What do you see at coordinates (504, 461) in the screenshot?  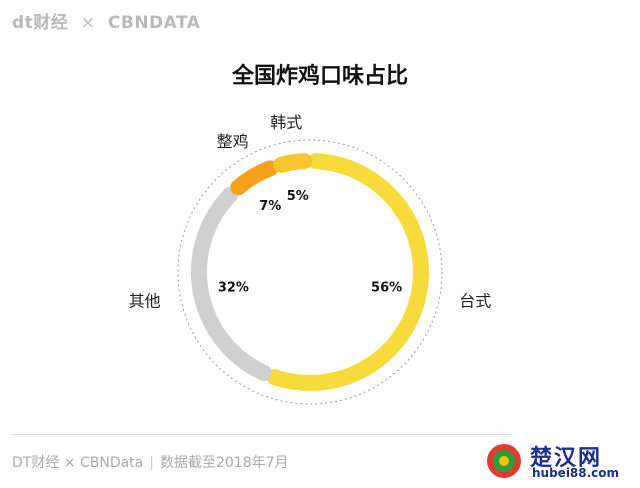 I see `watermark-logo-icon` at bounding box center [504, 461].